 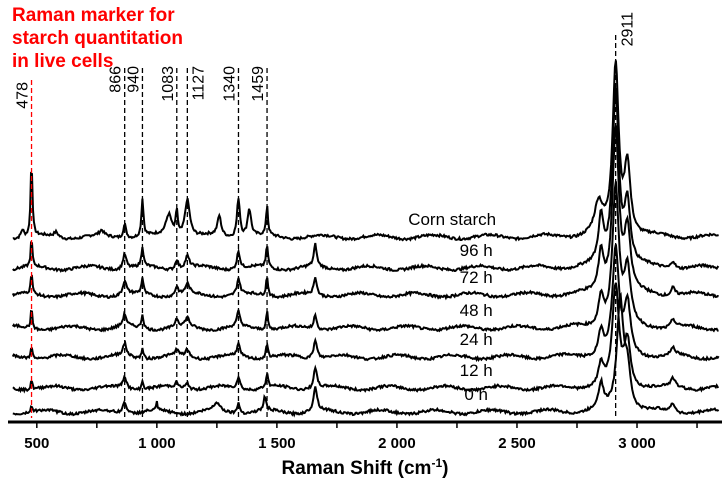 What do you see at coordinates (397, 443) in the screenshot?
I see `x-tick-label: 2 000` at bounding box center [397, 443].